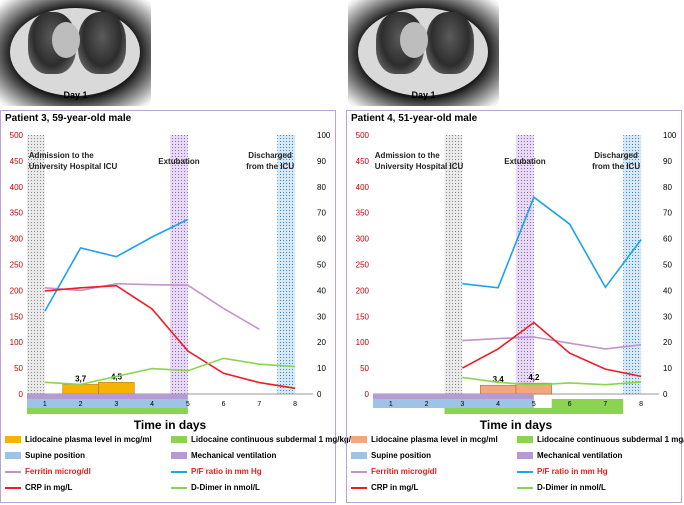 The width and height of the screenshot is (684, 505). I want to click on left-tick-label: 150, so click(17, 316).